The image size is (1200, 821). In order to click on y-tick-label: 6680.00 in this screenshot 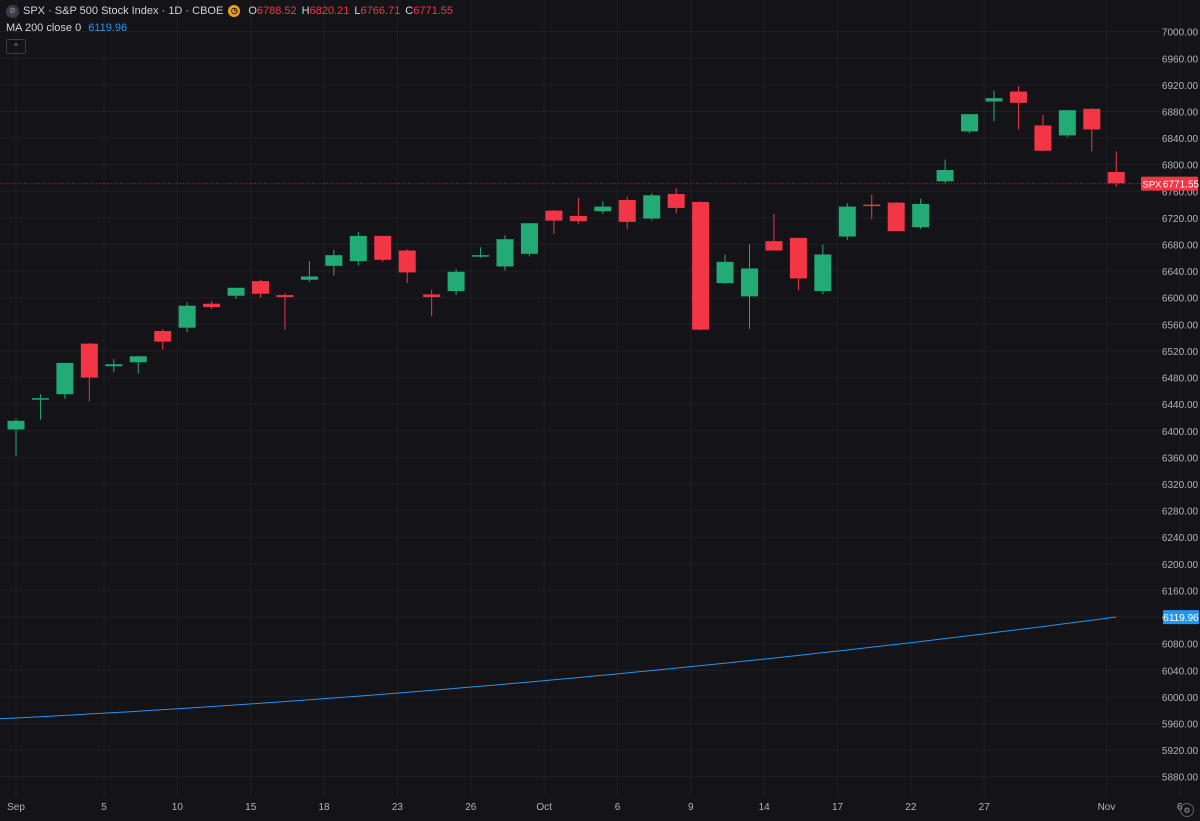, I will do `click(1180, 246)`.